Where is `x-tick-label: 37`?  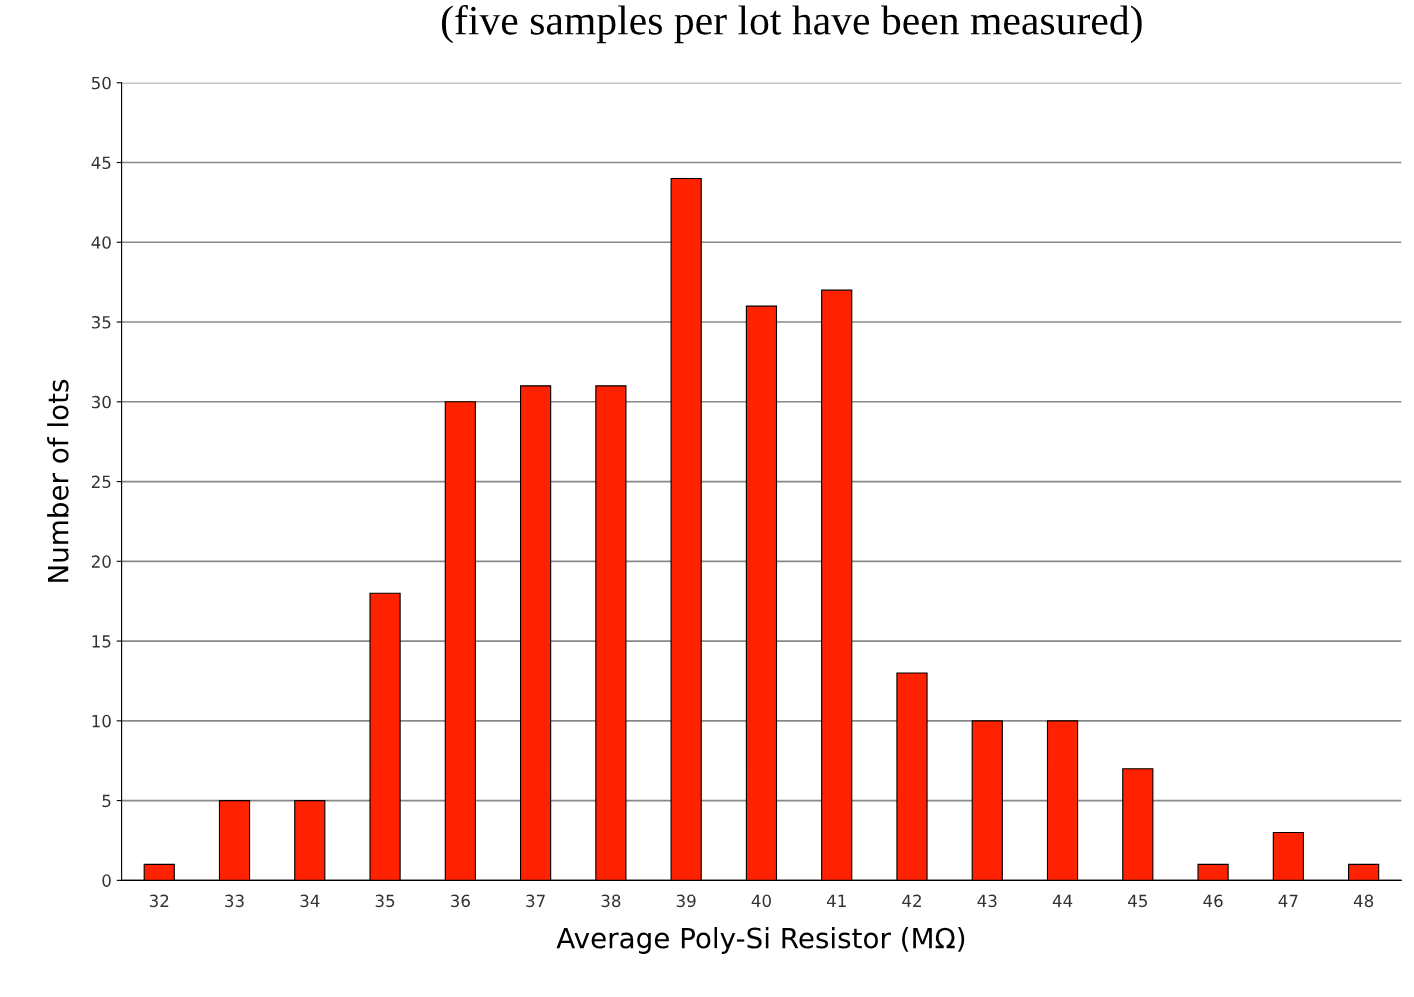 x-tick-label: 37 is located at coordinates (535, 901).